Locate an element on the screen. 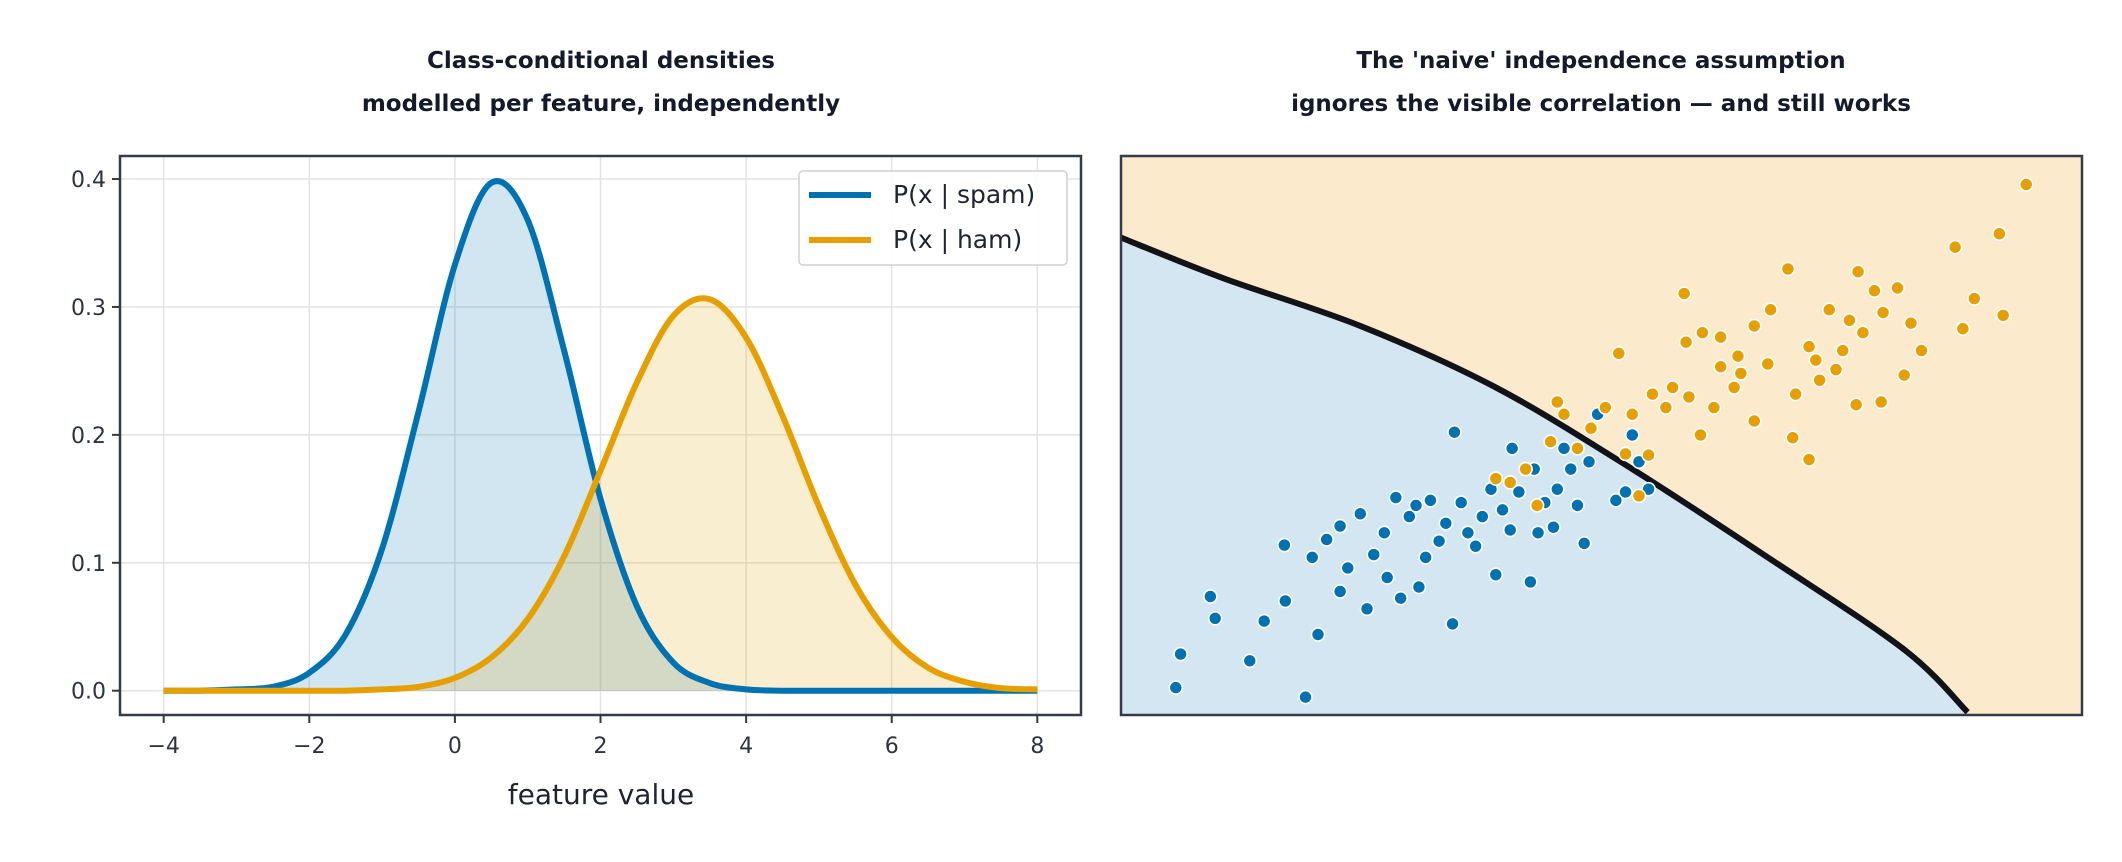 This screenshot has height=862, width=2122. x-tick-label: 6 is located at coordinates (892, 746).